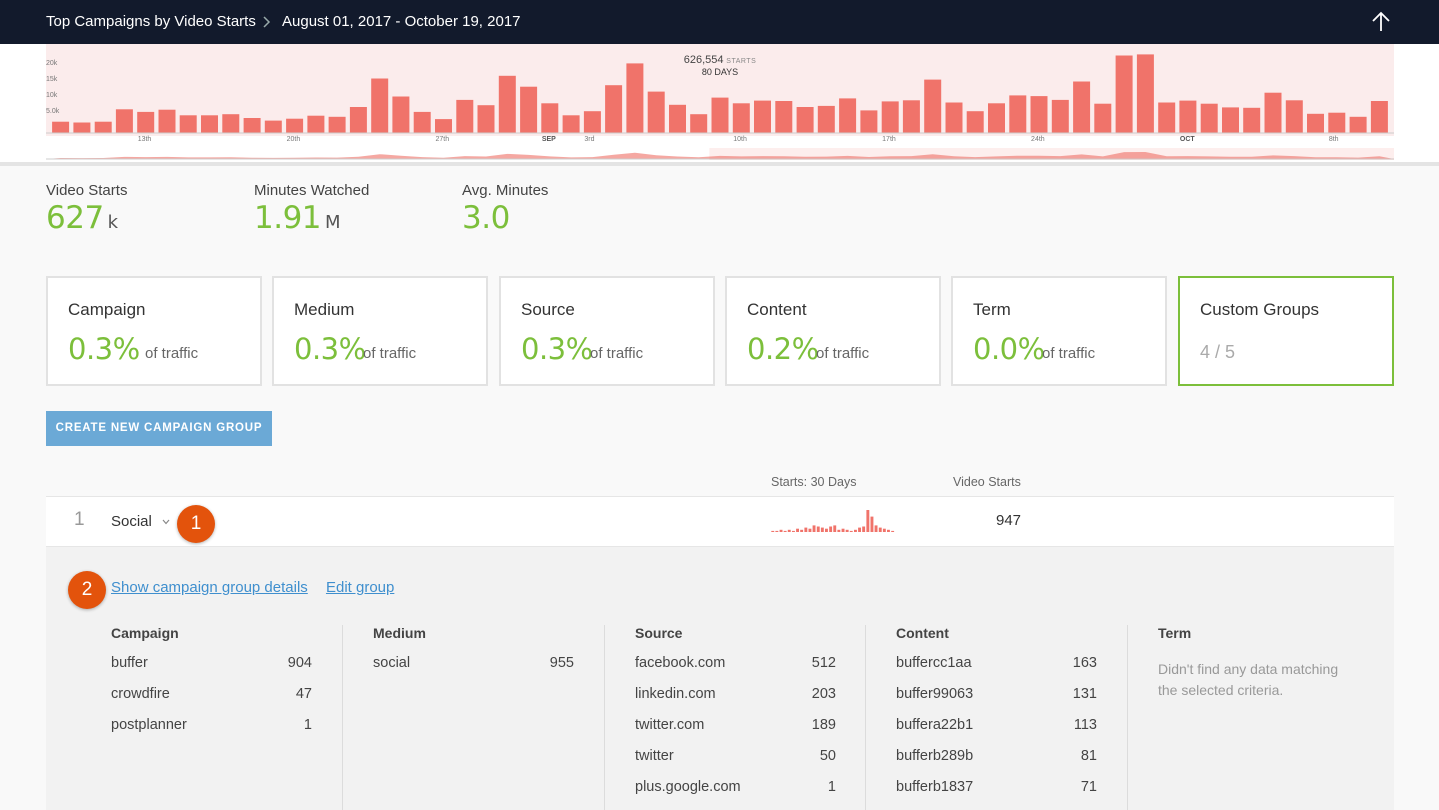 The height and width of the screenshot is (810, 1439). Describe the element at coordinates (1051, 154) in the screenshot. I see `brush-selection` at that location.